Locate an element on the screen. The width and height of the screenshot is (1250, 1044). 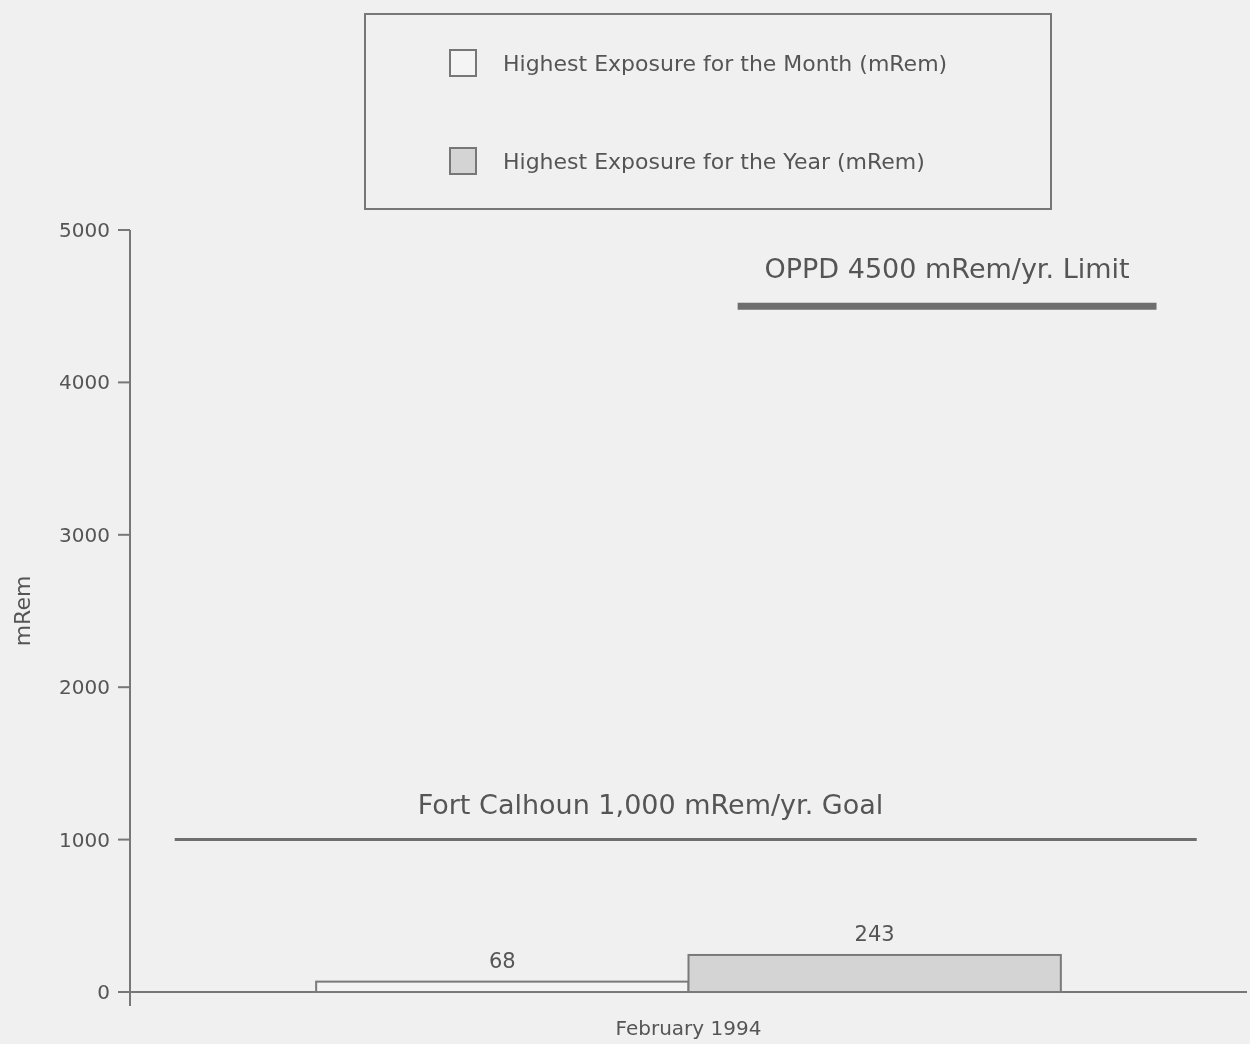
data-label: 243 is located at coordinates (874, 933).